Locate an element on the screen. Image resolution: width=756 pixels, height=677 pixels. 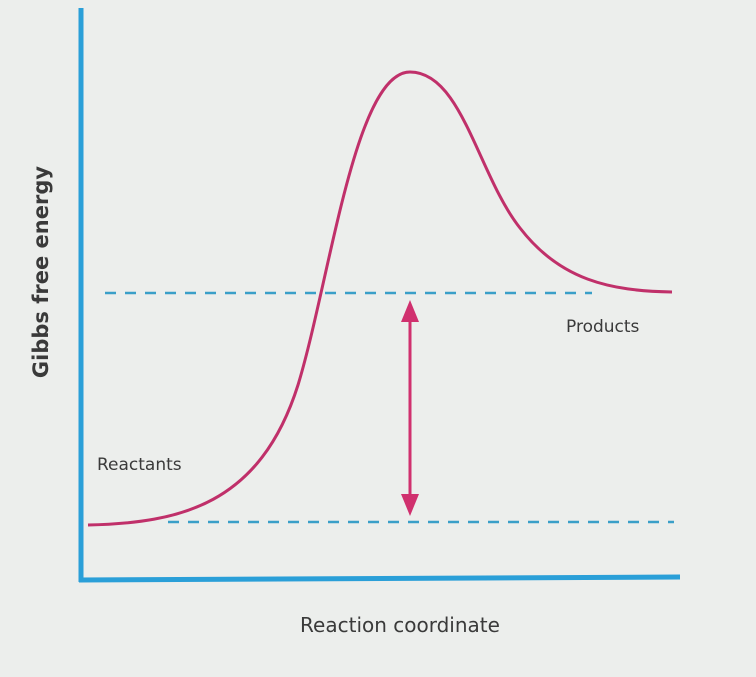
reactants-label: Reactants is located at coordinates (139, 465).